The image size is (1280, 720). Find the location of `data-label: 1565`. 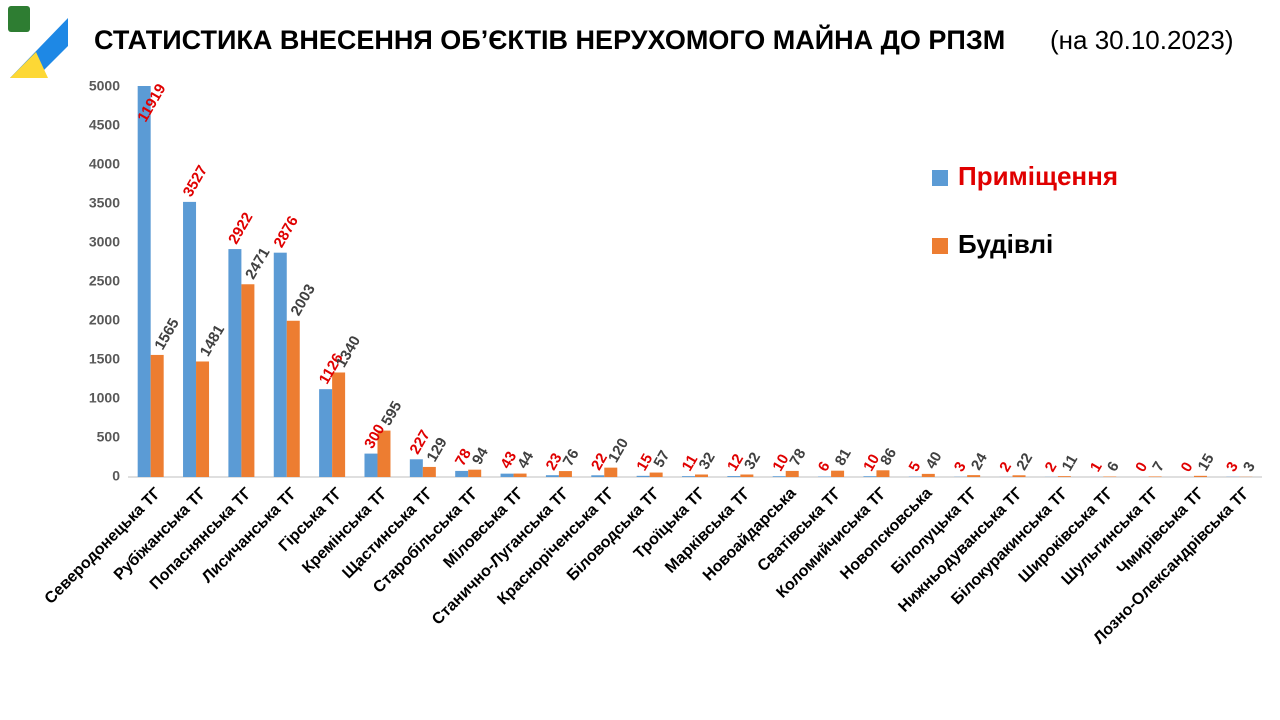

data-label: 1565 is located at coordinates (166, 334).